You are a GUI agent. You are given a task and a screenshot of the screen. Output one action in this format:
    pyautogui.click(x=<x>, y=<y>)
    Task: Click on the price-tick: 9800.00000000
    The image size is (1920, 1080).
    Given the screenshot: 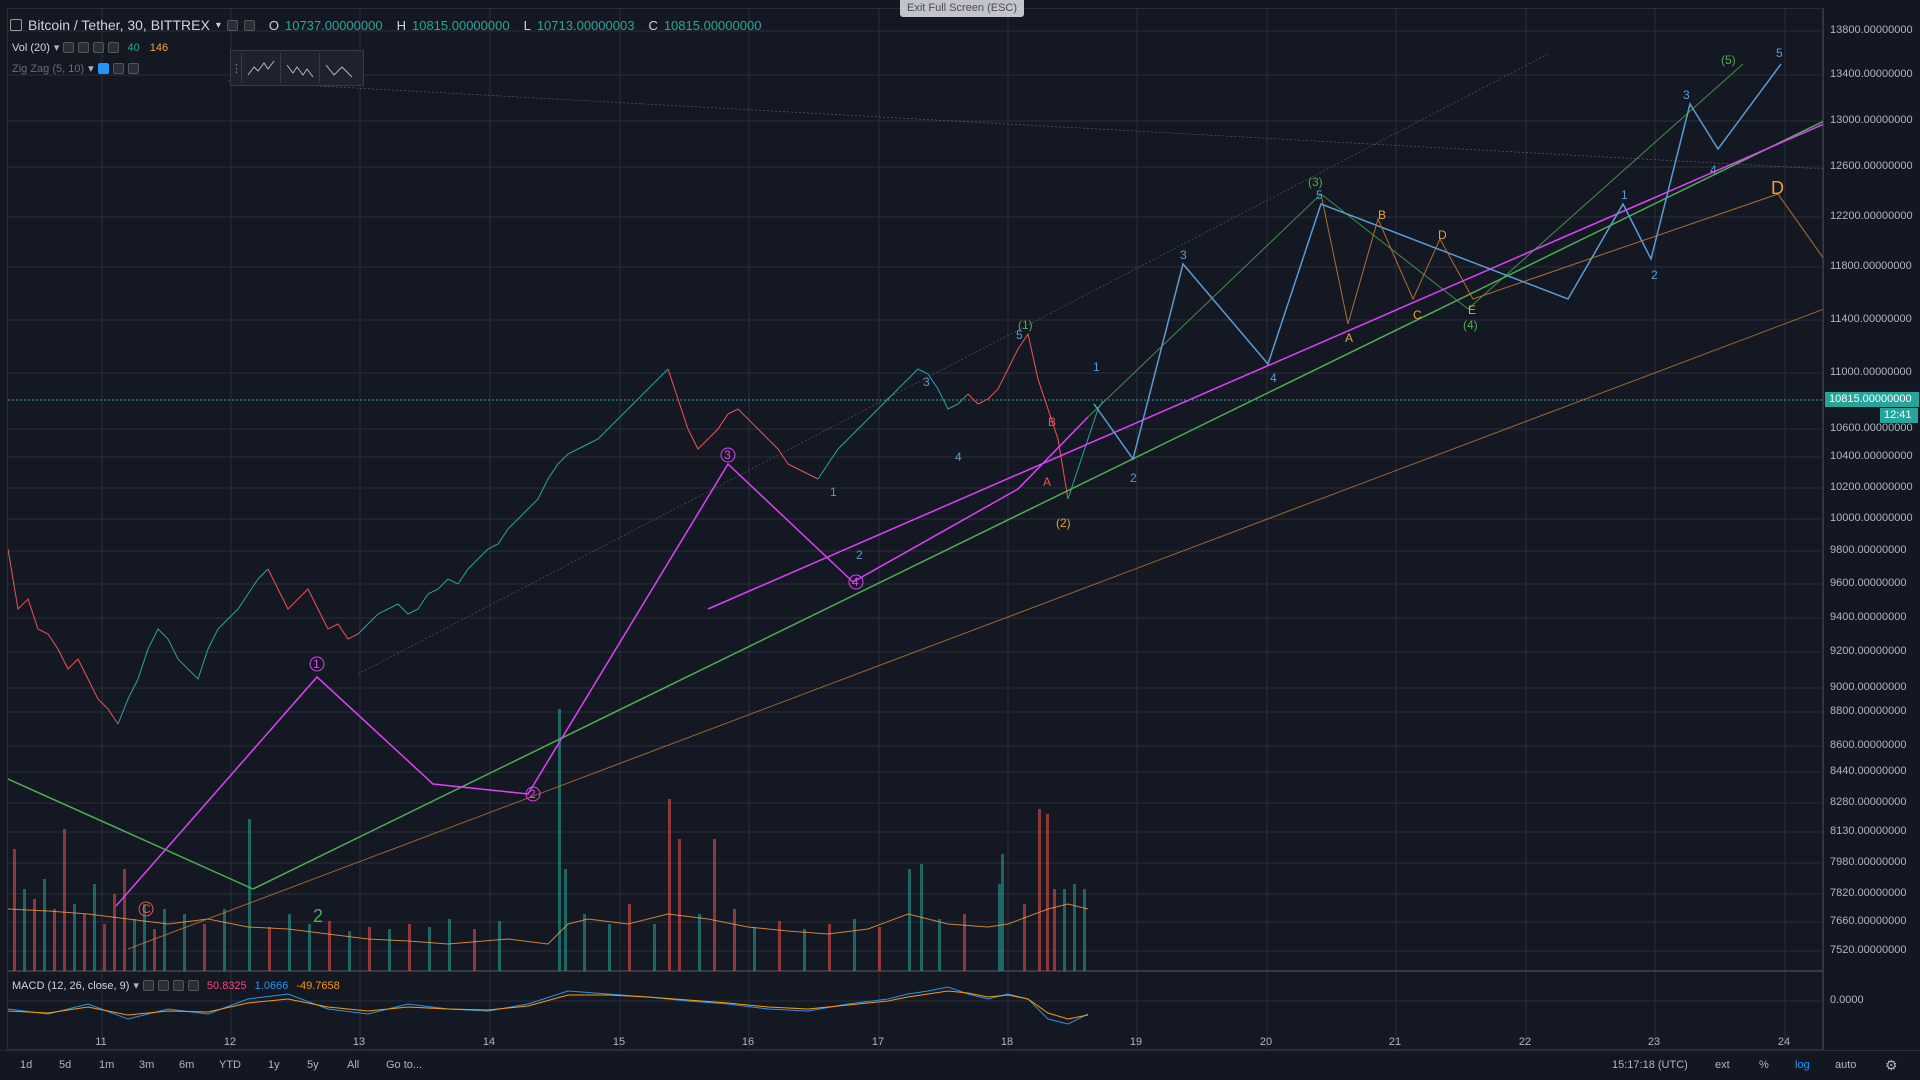 What is the action you would take?
    pyautogui.click(x=1868, y=550)
    